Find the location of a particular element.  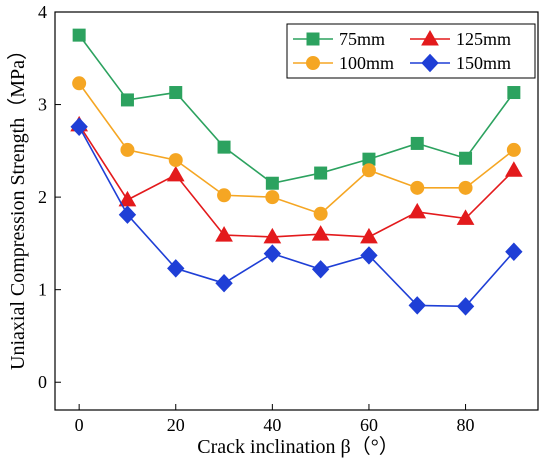

legend-box is located at coordinates (411, 51).